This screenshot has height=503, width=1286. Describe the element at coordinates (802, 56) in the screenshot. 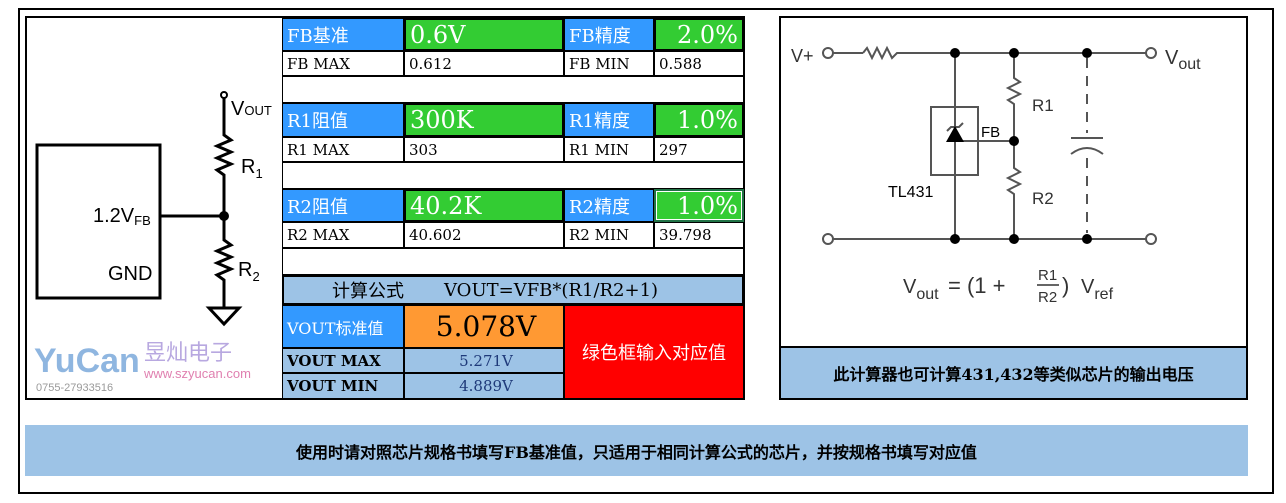

I see `vplus-label: V+` at that location.